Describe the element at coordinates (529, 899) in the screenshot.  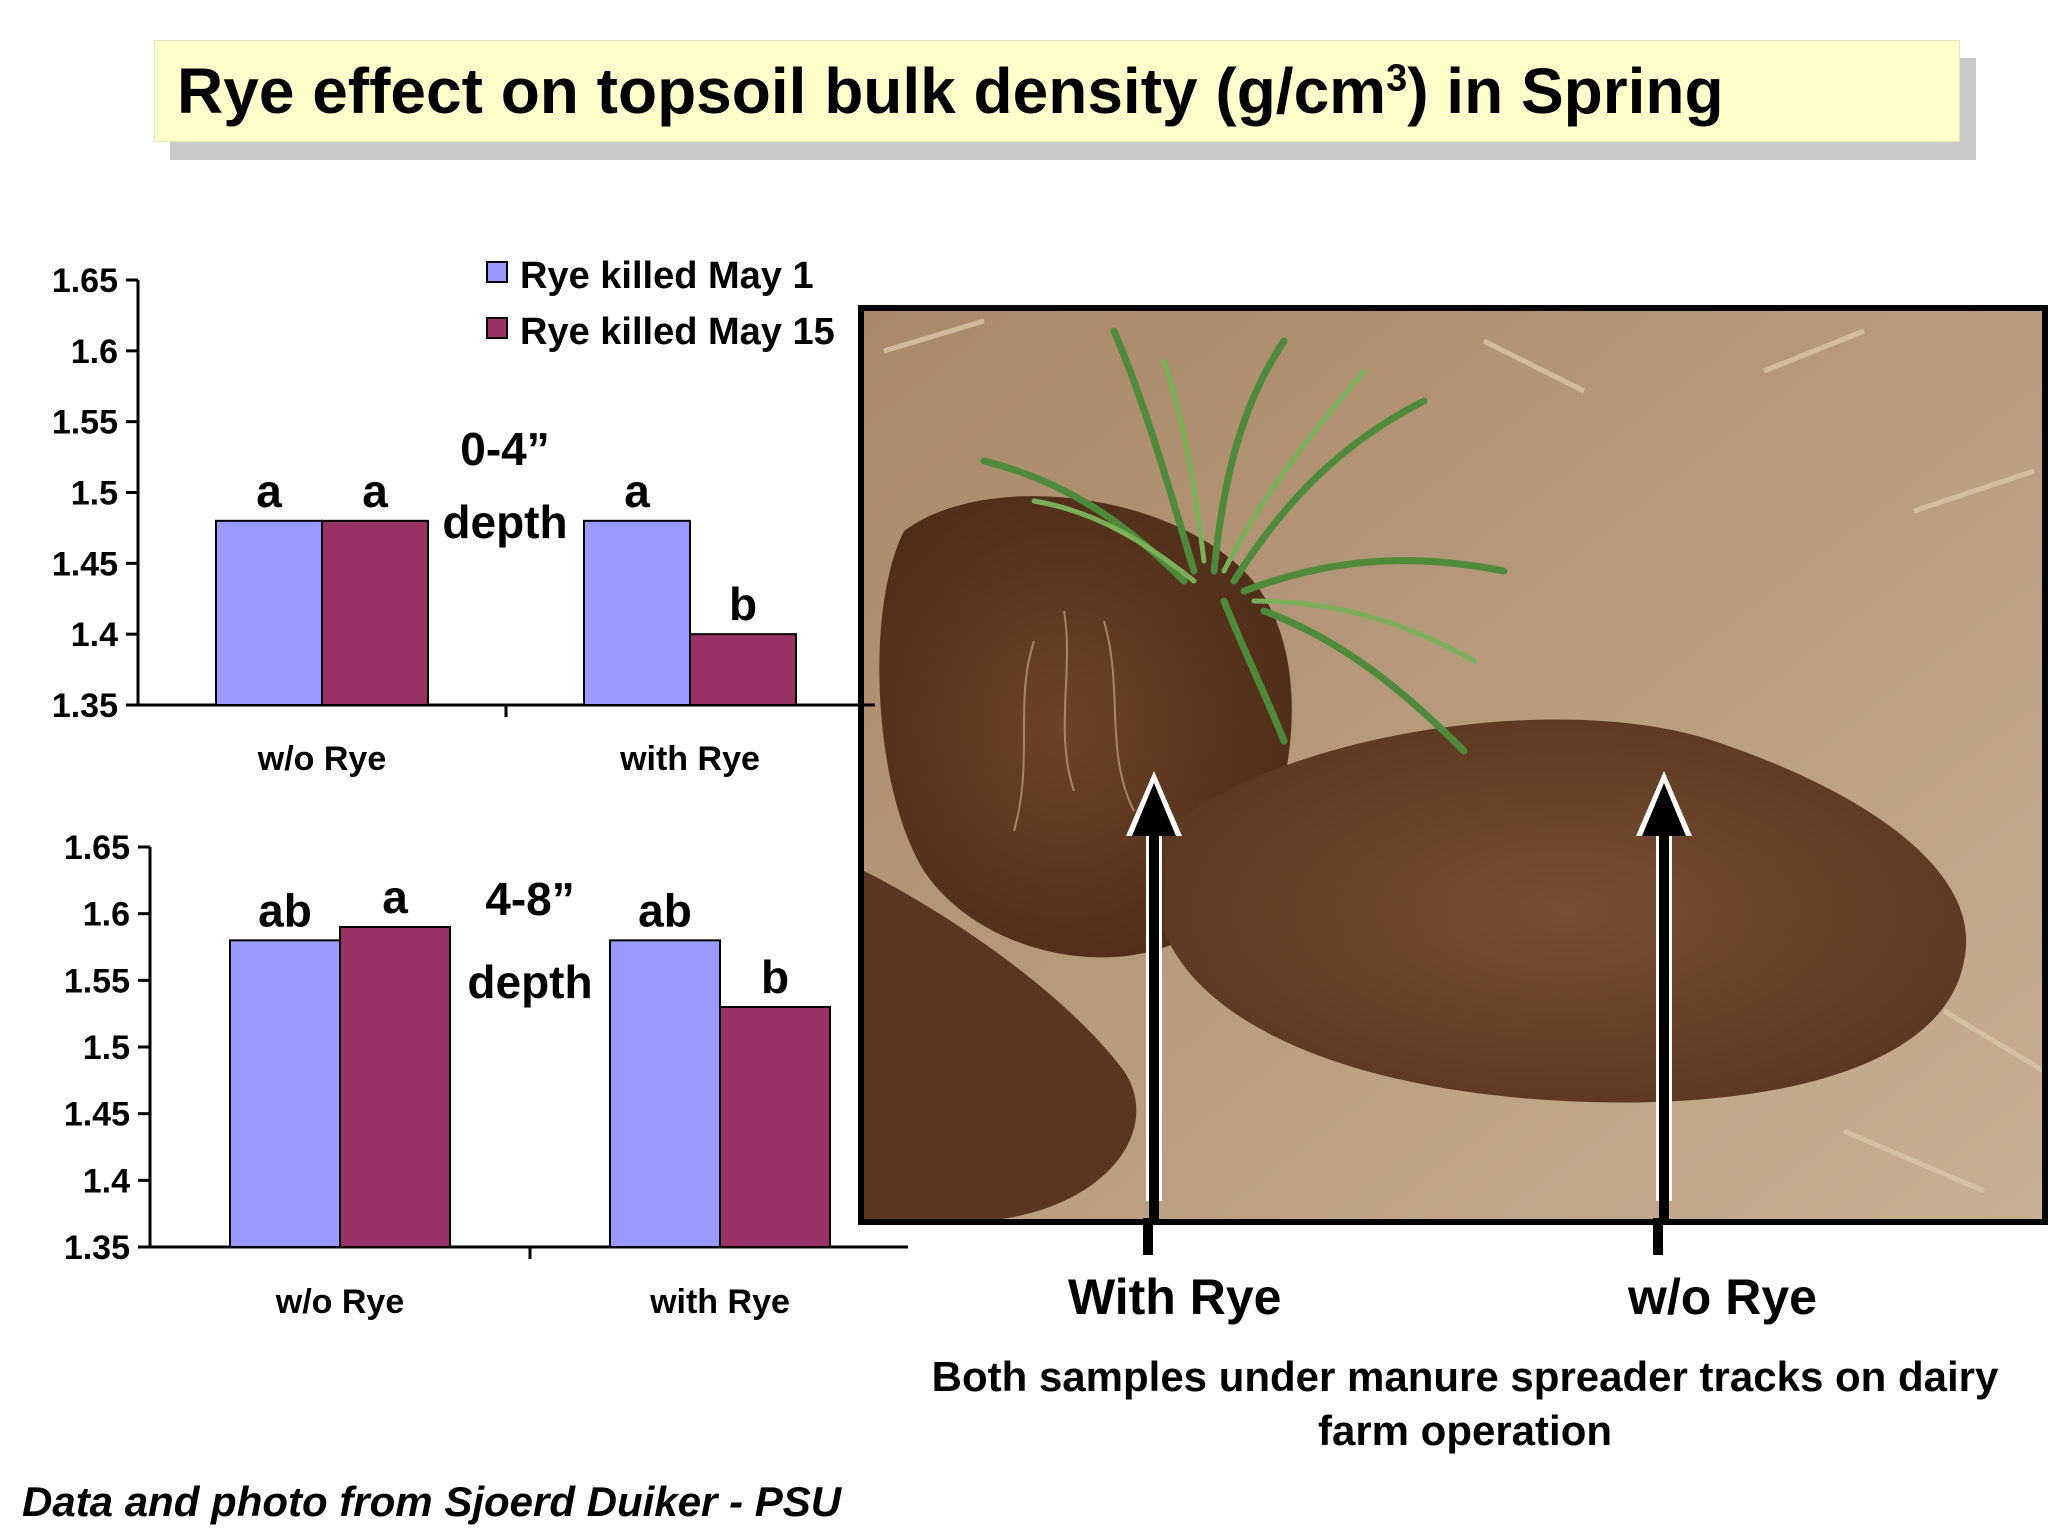
I see `depth-annotation: 4-8”` at that location.